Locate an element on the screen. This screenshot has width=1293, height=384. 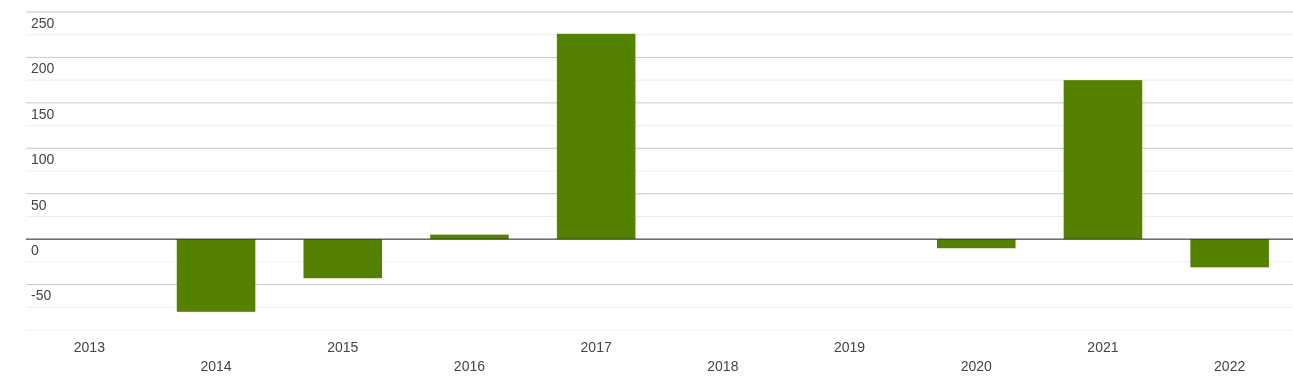
x-tick-label: 2013 is located at coordinates (89, 346).